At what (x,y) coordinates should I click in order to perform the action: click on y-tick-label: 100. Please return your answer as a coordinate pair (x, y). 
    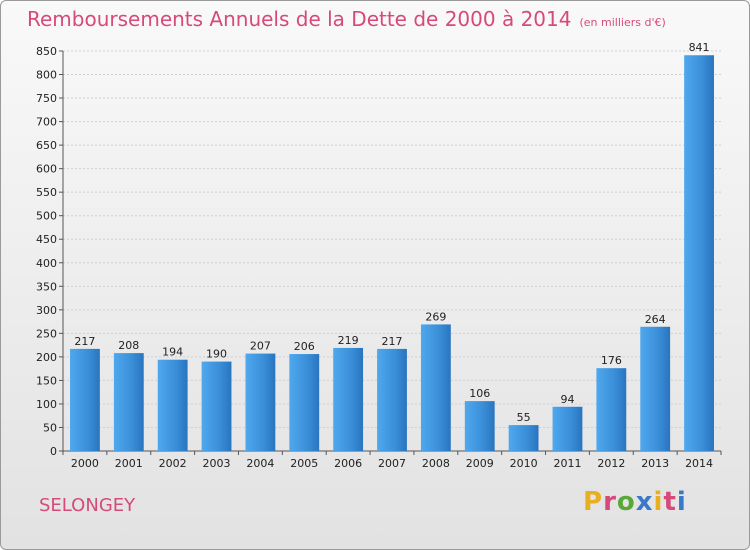
    Looking at the image, I should click on (46, 404).